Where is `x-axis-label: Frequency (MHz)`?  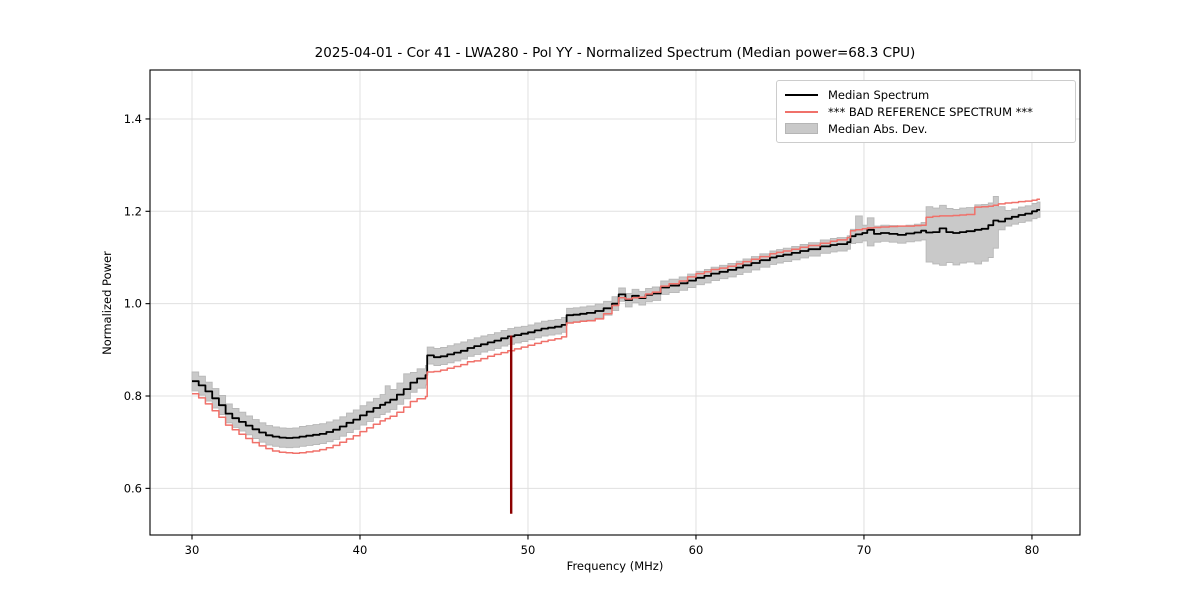 x-axis-label: Frequency (MHz) is located at coordinates (615, 566).